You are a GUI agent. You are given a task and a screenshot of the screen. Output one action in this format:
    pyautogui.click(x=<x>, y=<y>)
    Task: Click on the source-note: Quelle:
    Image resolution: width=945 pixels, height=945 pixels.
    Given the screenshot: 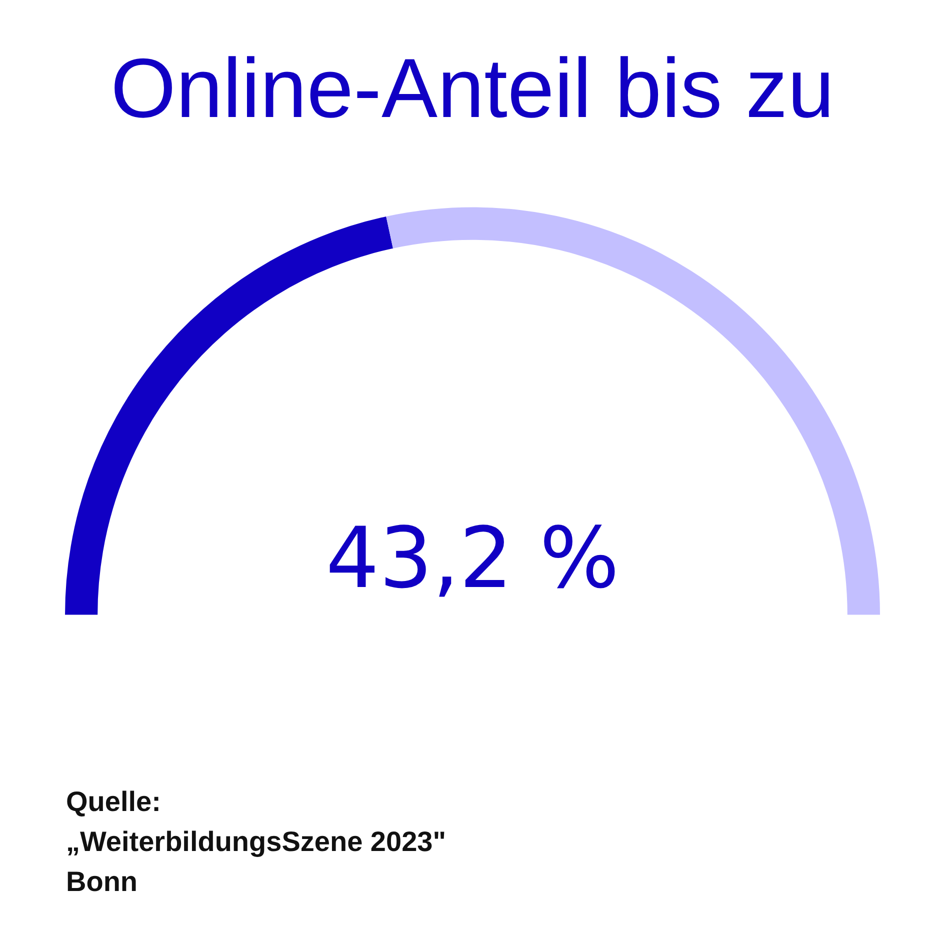 What is the action you would take?
    pyautogui.click(x=114, y=802)
    